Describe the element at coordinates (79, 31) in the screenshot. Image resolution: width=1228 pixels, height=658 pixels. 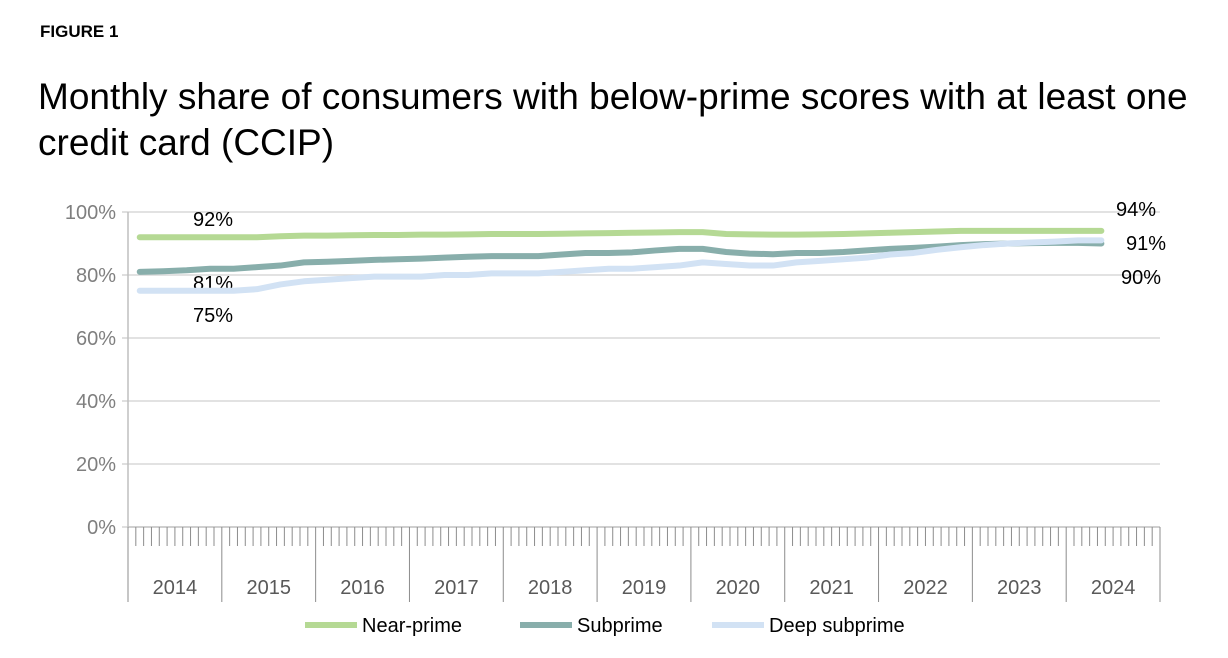
I see `figure-label: FIGURE 1` at that location.